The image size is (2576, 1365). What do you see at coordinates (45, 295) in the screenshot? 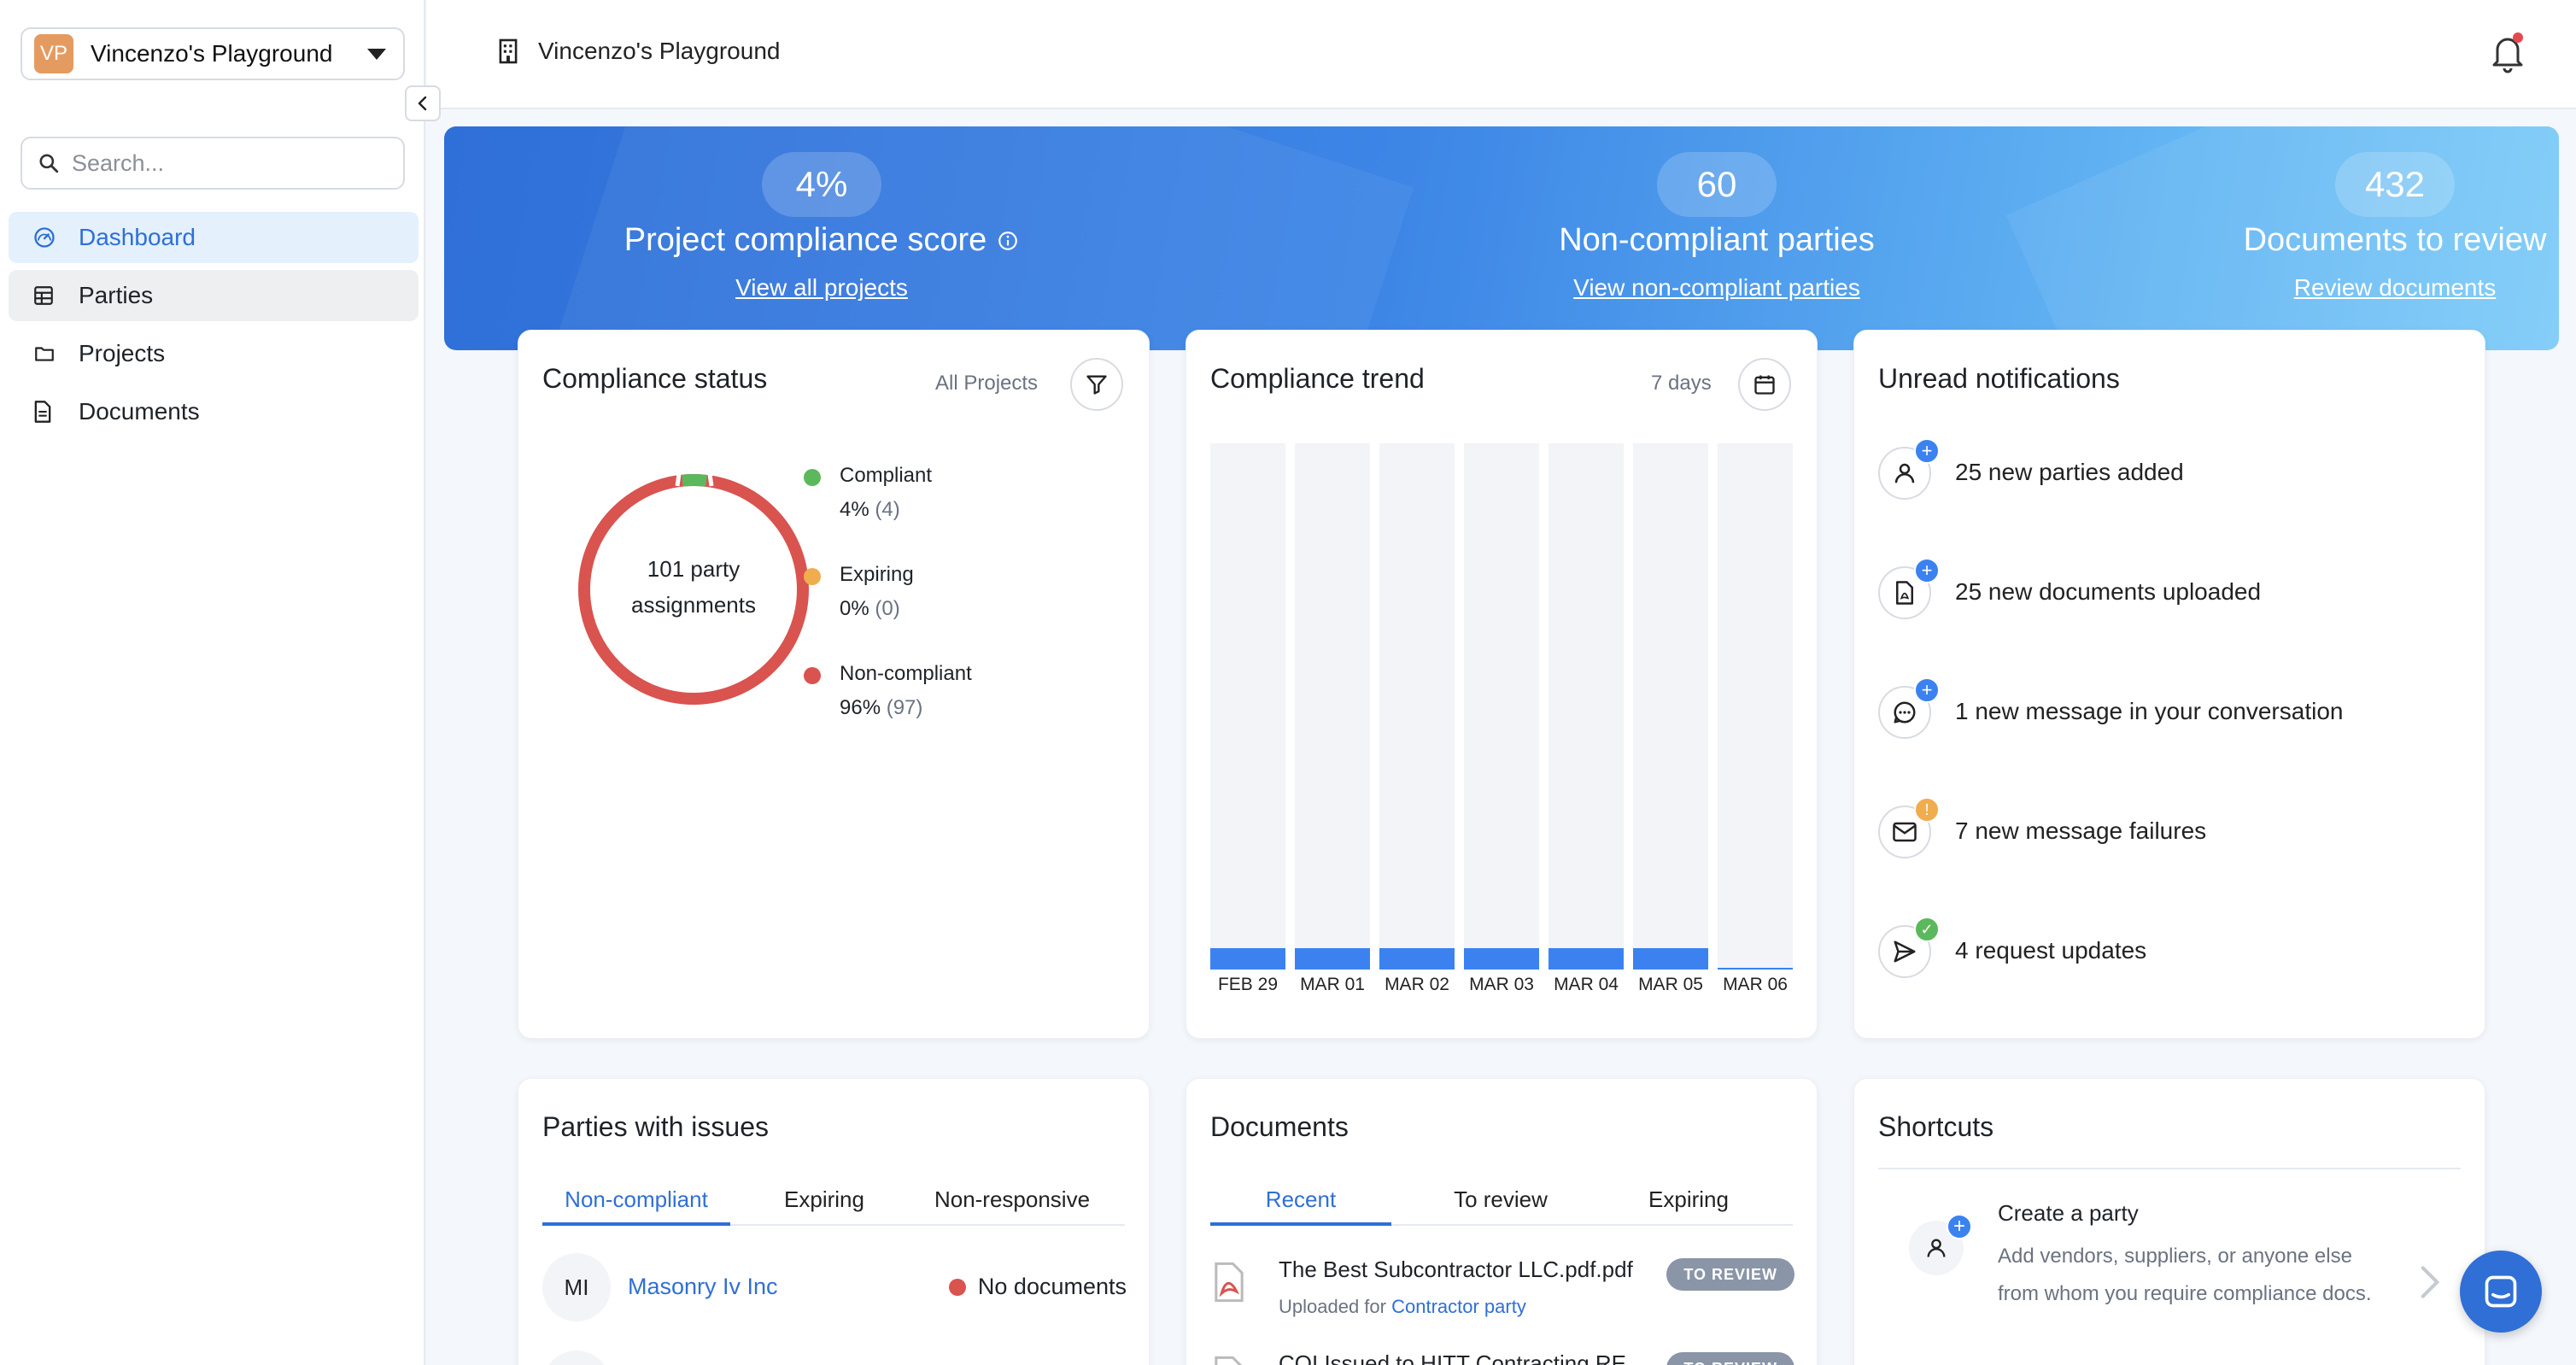
I see `parties-table-icon` at bounding box center [45, 295].